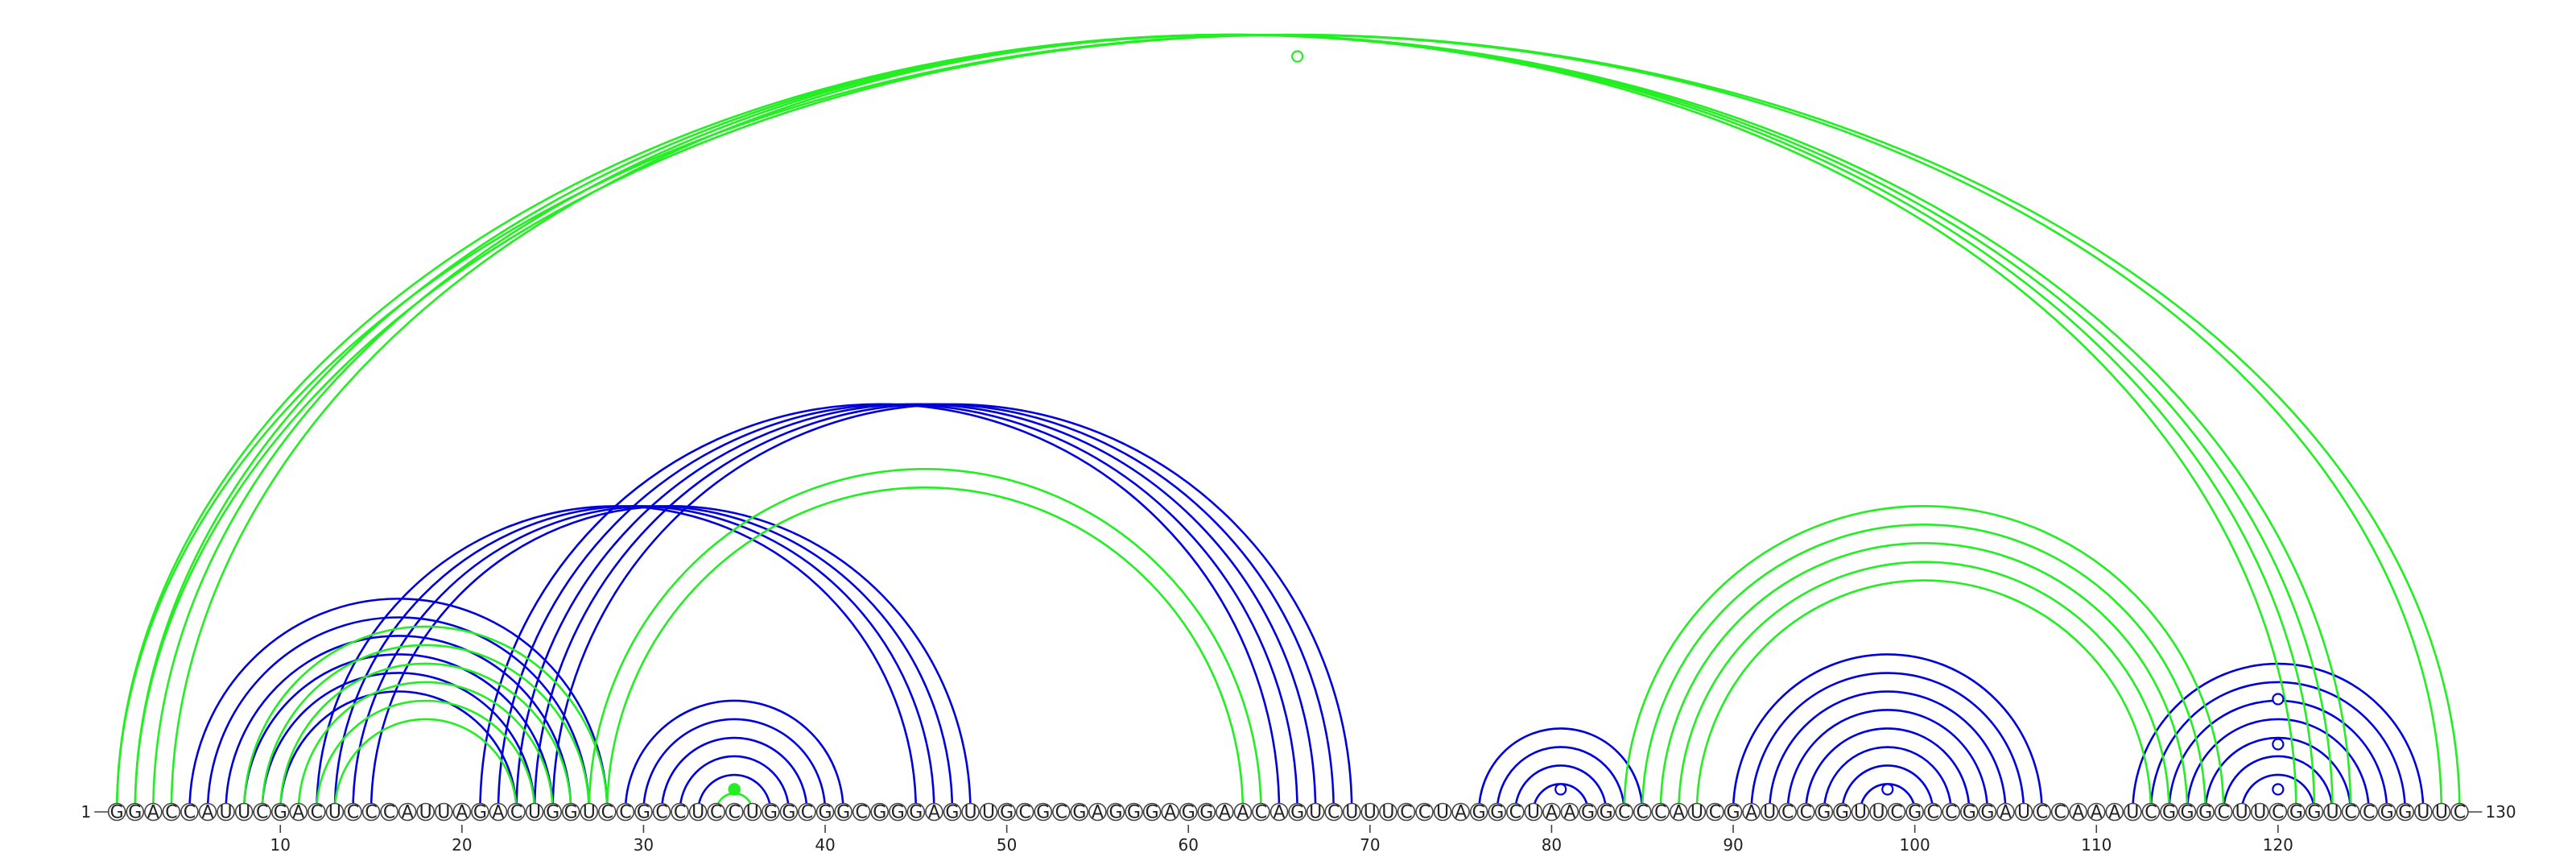  Describe the element at coordinates (1189, 845) in the screenshot. I see `tick-label: 60` at that location.